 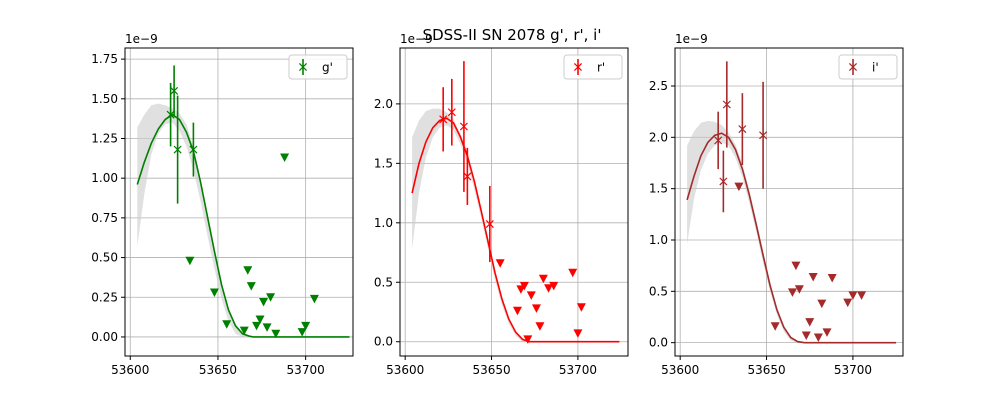 What do you see at coordinates (104, 59) in the screenshot?
I see `y-tick-label: 1.75` at bounding box center [104, 59].